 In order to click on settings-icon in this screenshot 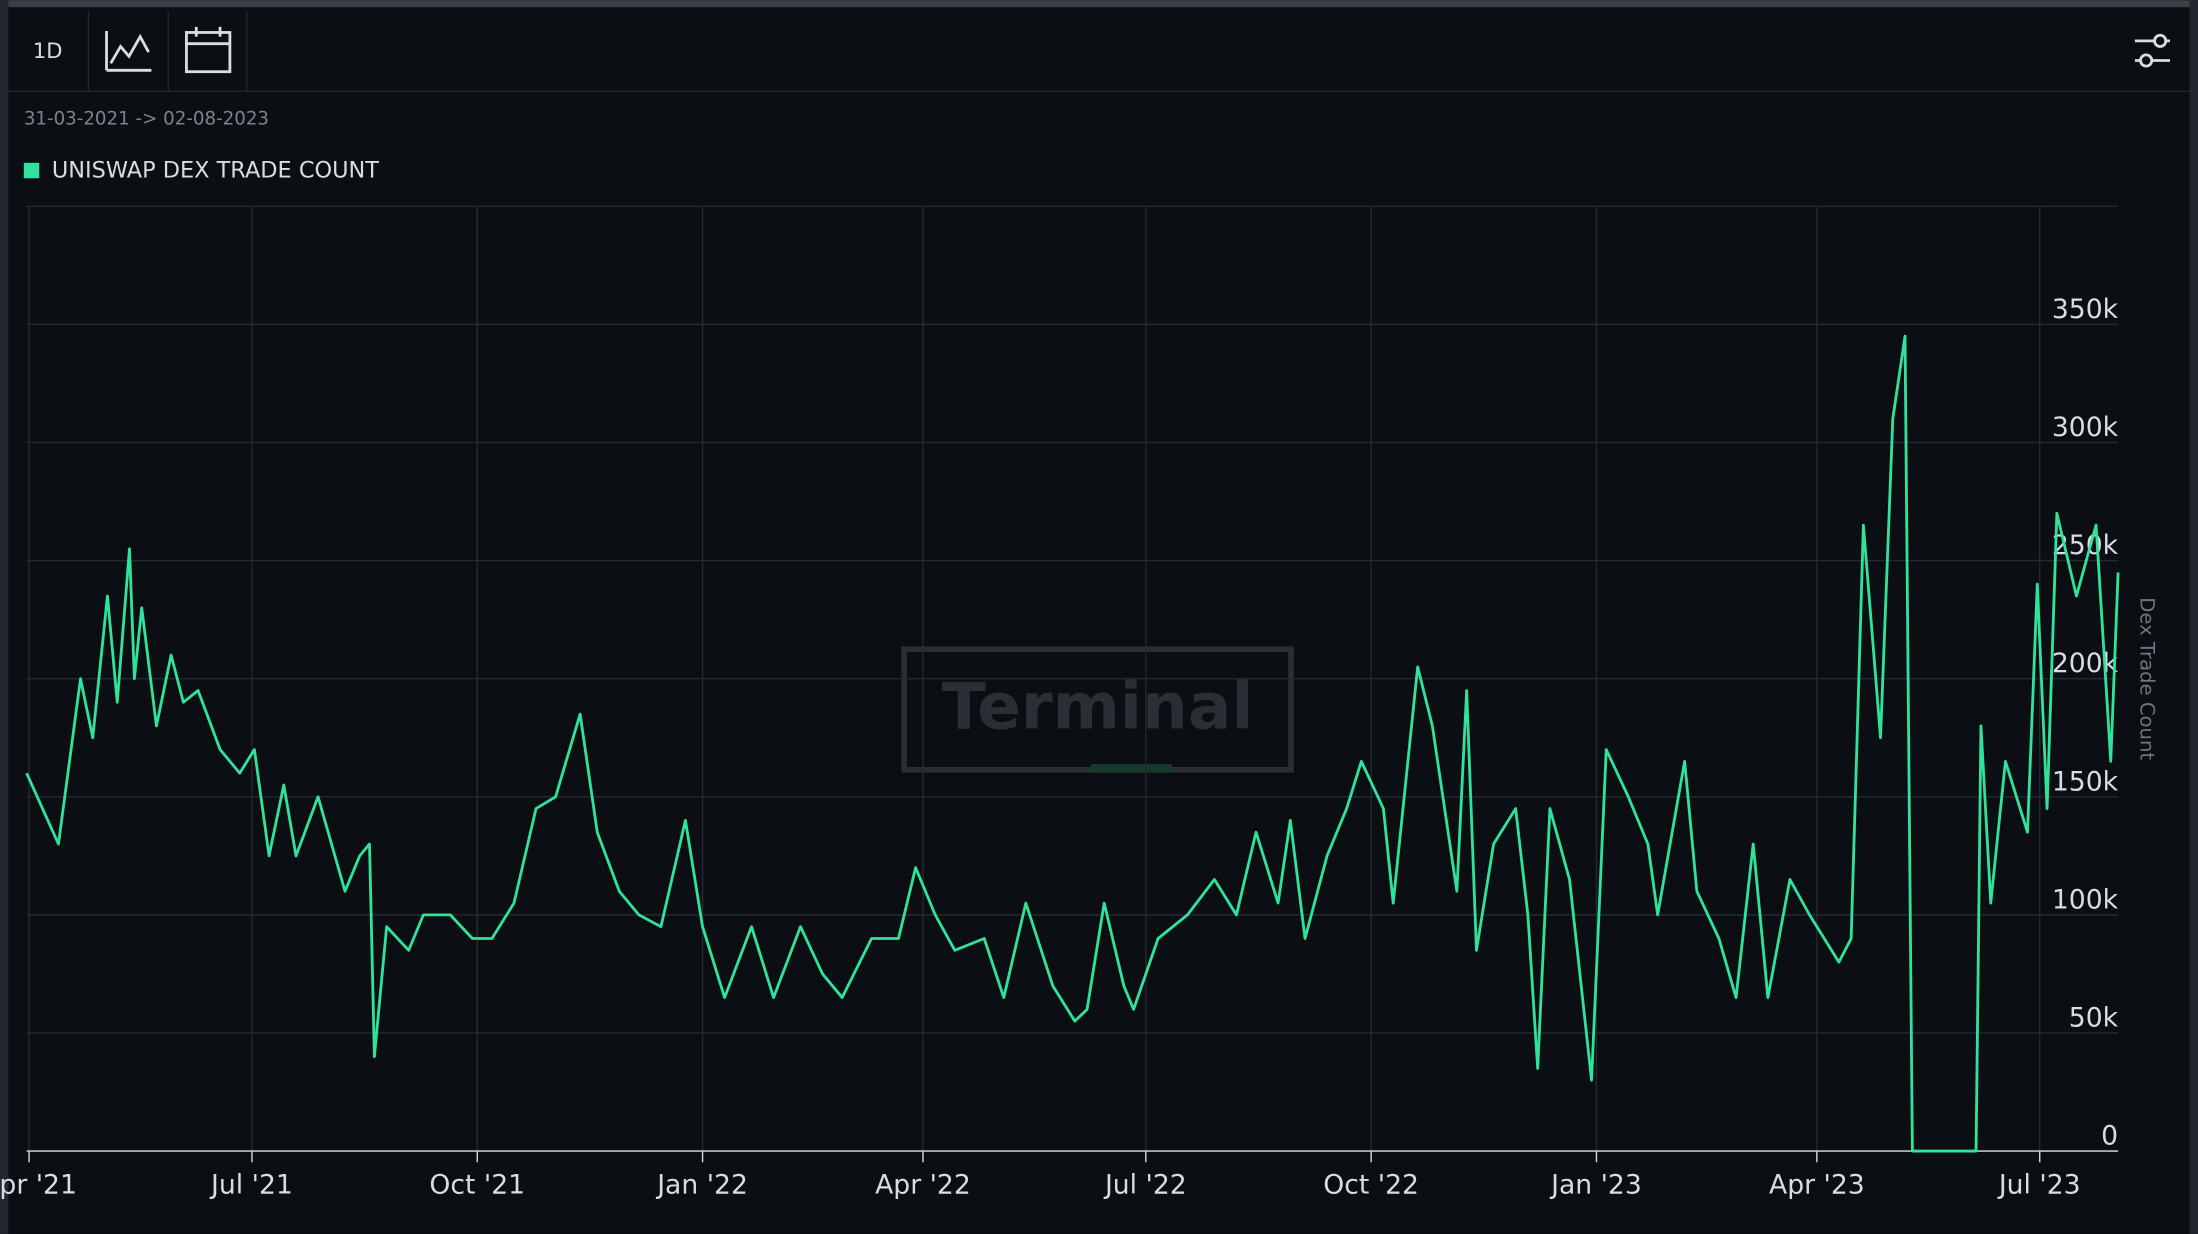, I will do `click(2152, 50)`.